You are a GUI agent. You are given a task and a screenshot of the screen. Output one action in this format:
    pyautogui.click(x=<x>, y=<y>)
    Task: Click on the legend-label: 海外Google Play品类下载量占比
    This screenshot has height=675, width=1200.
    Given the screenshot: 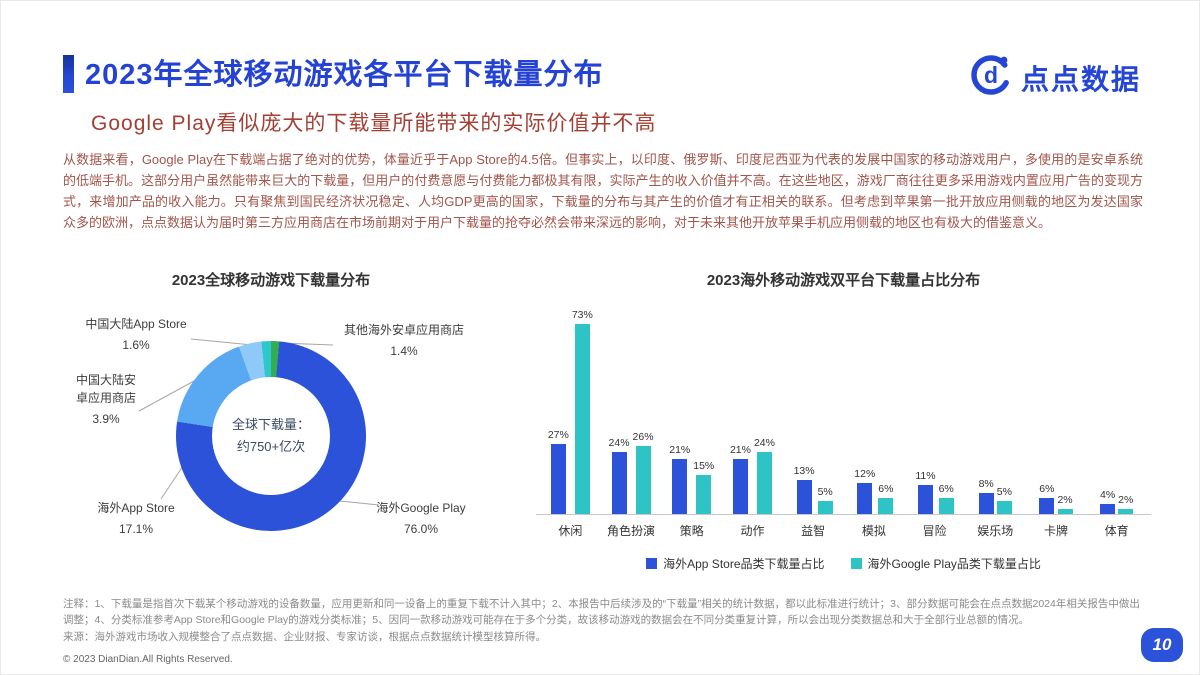 What is the action you would take?
    pyautogui.click(x=954, y=564)
    